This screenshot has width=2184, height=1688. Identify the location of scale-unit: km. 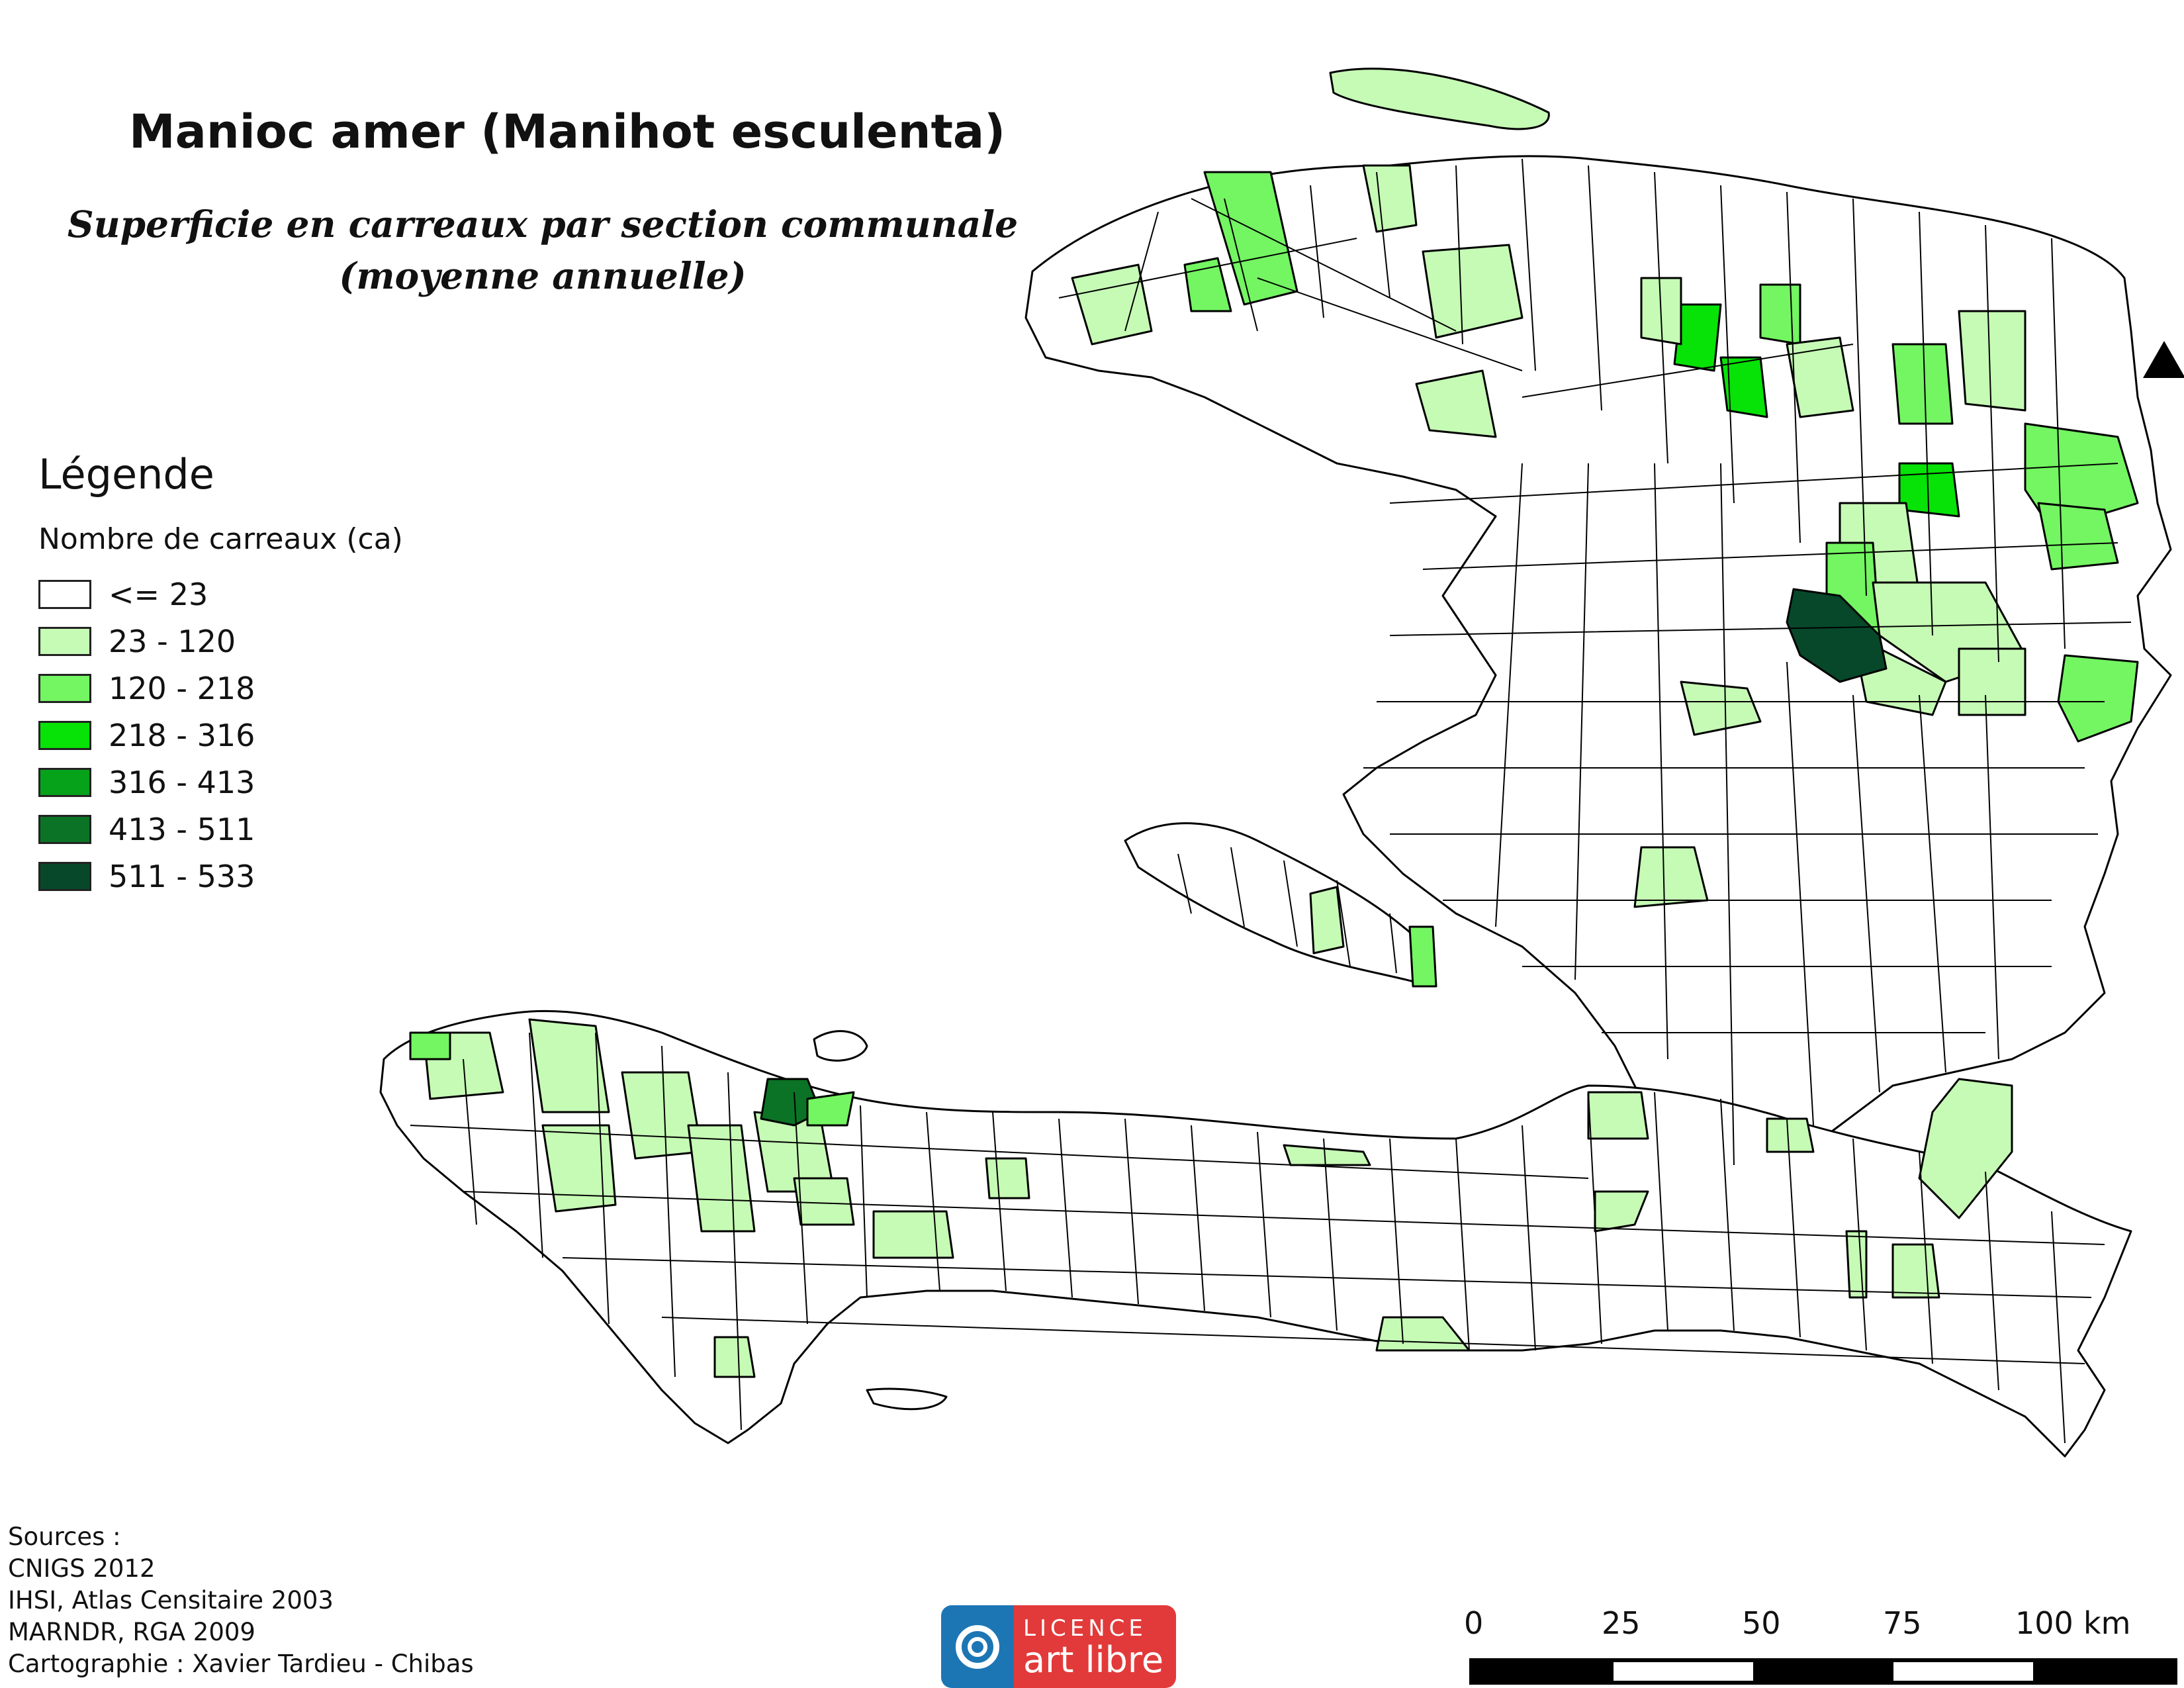
(2107, 1623).